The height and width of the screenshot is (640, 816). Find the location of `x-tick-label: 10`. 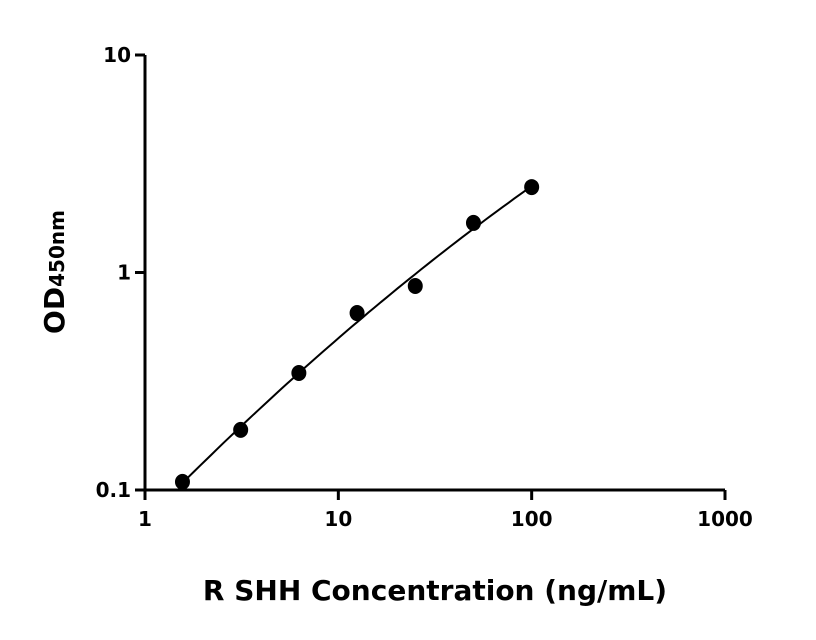

x-tick-label: 10 is located at coordinates (338, 519).